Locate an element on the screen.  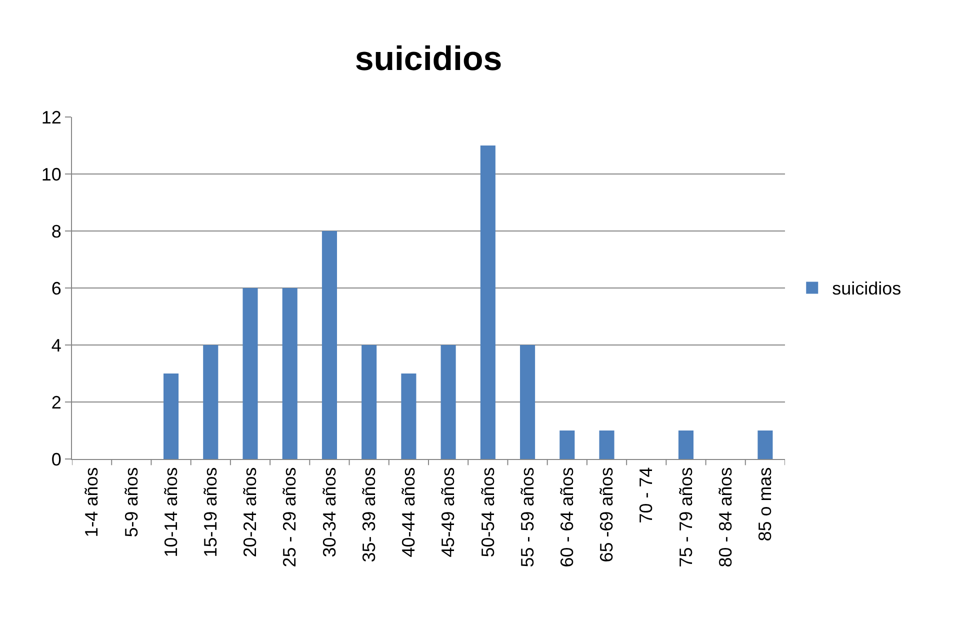
x-tick-label: 35- 39 años is located at coordinates (368, 514).